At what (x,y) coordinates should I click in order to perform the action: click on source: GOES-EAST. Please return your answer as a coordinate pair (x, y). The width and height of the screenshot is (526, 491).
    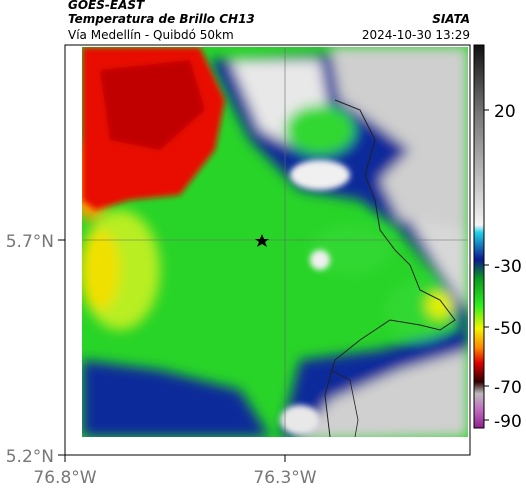
    Looking at the image, I should click on (106, 6).